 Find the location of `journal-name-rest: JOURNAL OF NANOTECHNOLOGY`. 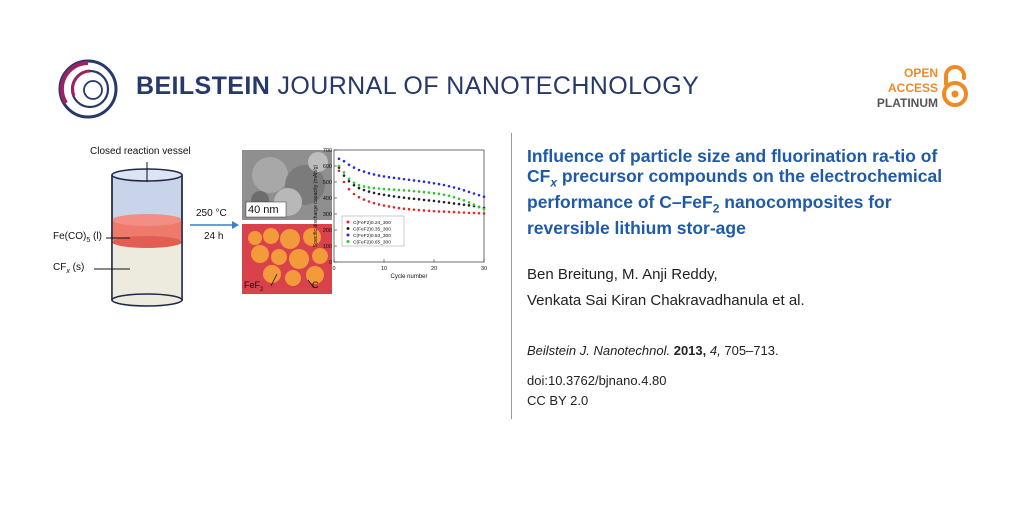

journal-name-rest: JOURNAL OF NANOTECHNOLOGY is located at coordinates (485, 86).